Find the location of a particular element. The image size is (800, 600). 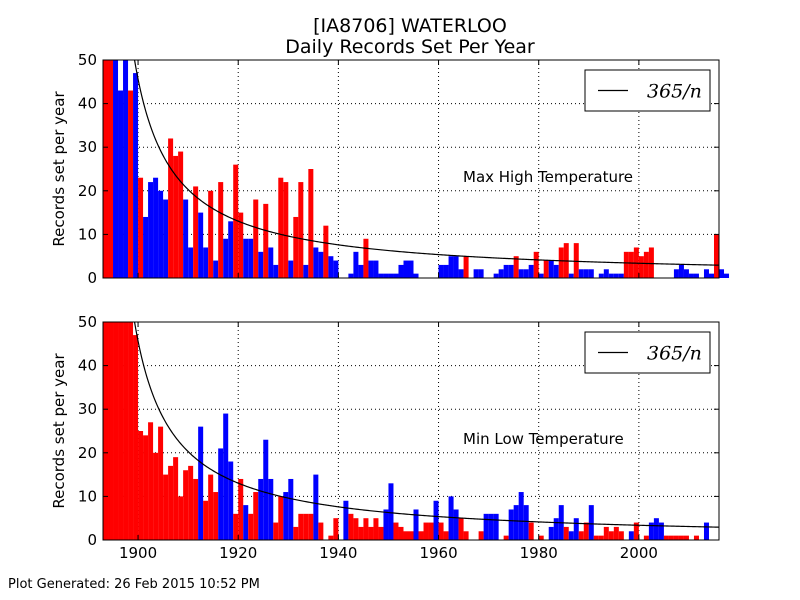

x-tick-label: 2000 is located at coordinates (639, 553).